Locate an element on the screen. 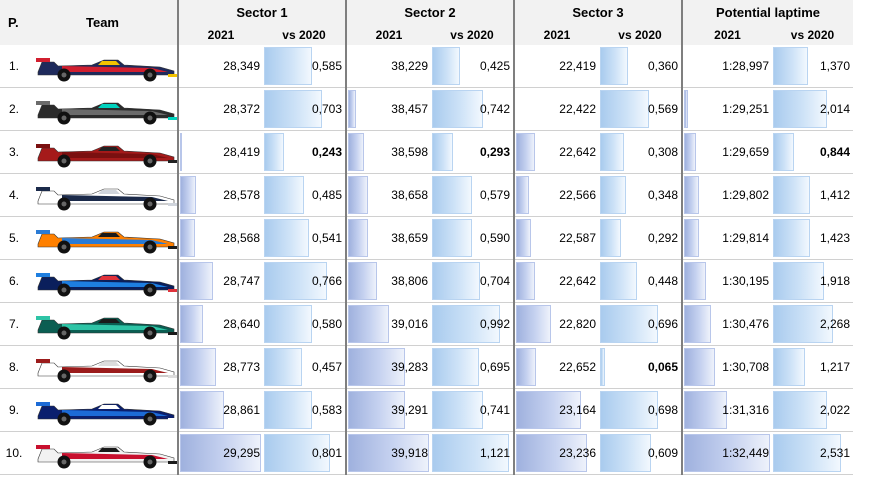  header-team: Team is located at coordinates (102, 22).